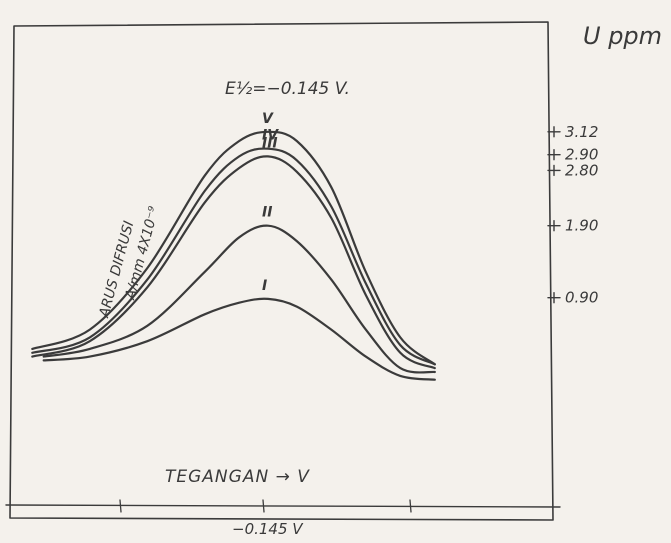 The image size is (671, 543). I want to click on series-label-iv: IV, so click(270, 136).